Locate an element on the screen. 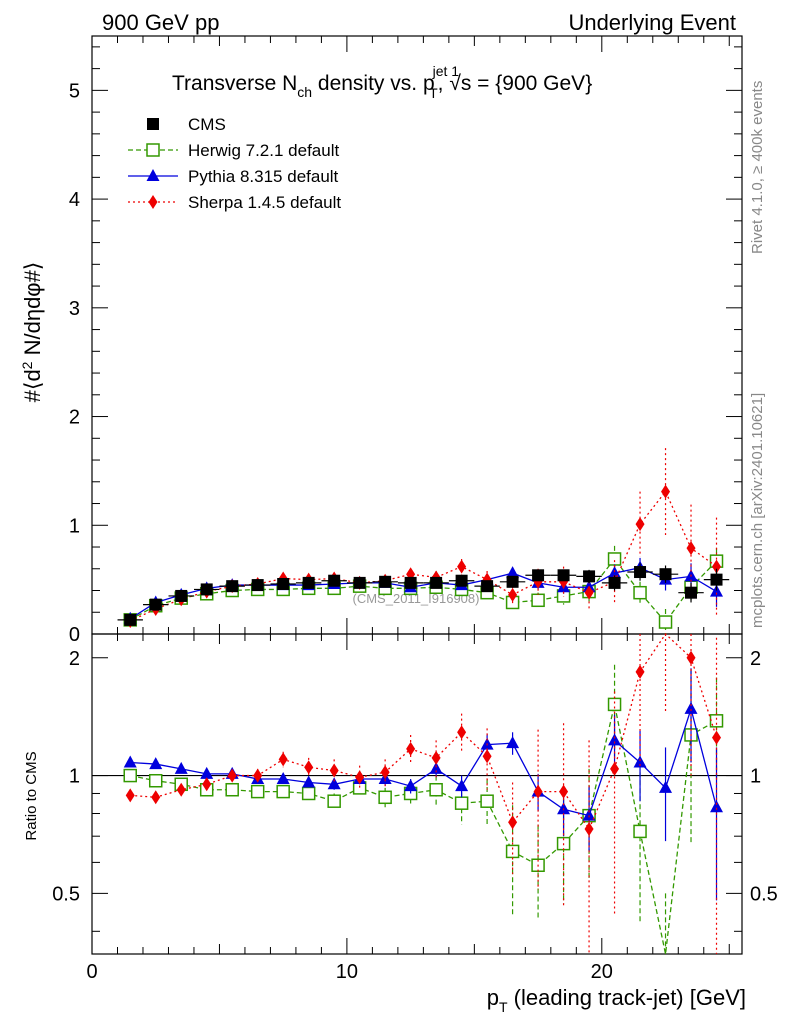 The width and height of the screenshot is (786, 1024). y-tick-label: 5 is located at coordinates (74, 91).